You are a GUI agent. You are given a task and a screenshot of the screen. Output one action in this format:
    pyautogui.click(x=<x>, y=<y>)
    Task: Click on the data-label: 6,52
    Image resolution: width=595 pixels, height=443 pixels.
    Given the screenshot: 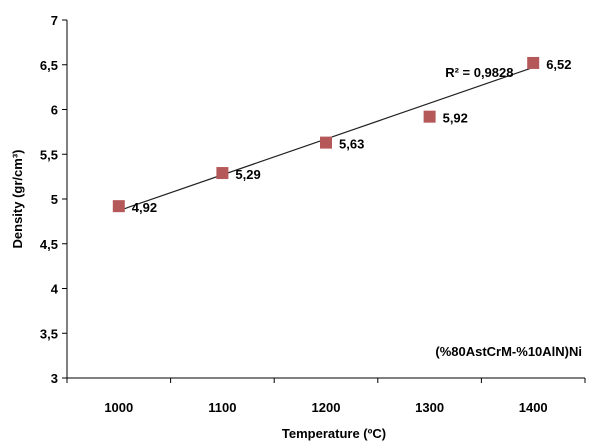 What is the action you would take?
    pyautogui.click(x=558, y=64)
    